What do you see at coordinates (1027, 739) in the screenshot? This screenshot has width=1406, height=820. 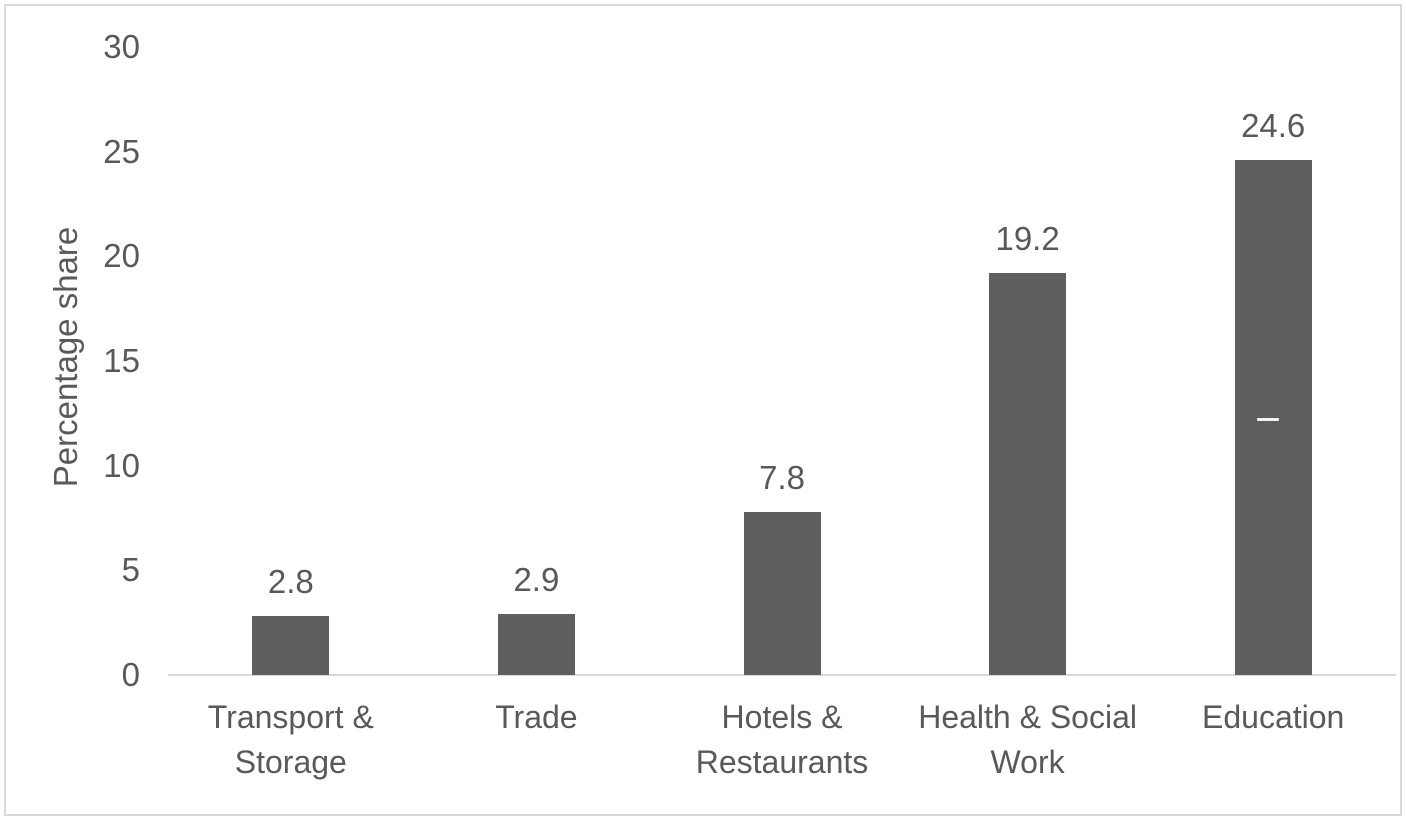 I see `category-label: Health & Social Work` at bounding box center [1027, 739].